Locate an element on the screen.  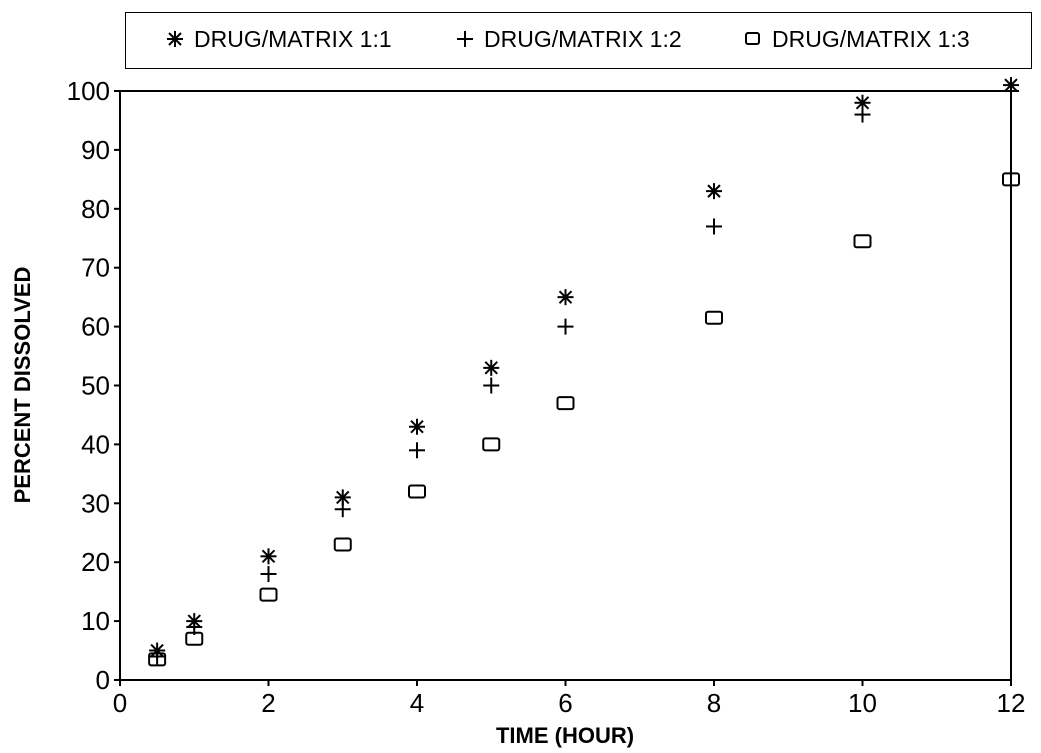
x-axis: 0 2 4 6 8 10 12 is located at coordinates (569, 699).